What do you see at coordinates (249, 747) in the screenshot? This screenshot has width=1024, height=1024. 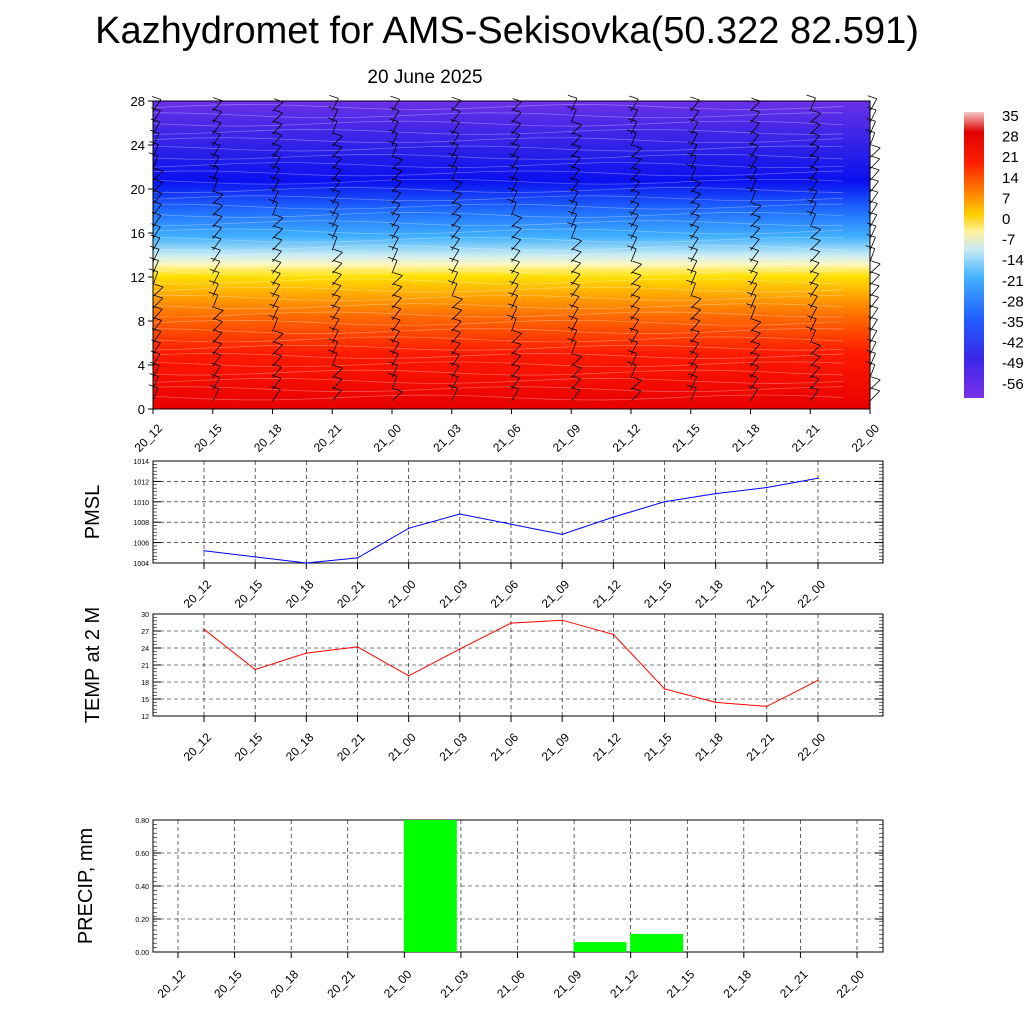 I see `x-tick-label: 20_15` at bounding box center [249, 747].